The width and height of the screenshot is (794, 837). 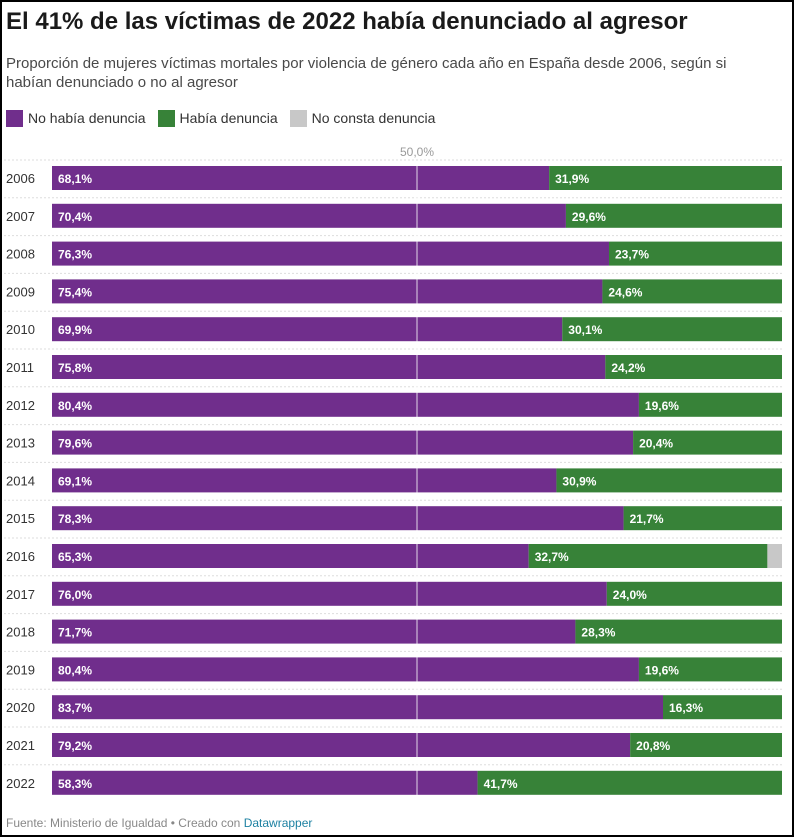 I want to click on year-label: 2008, so click(x=20, y=254).